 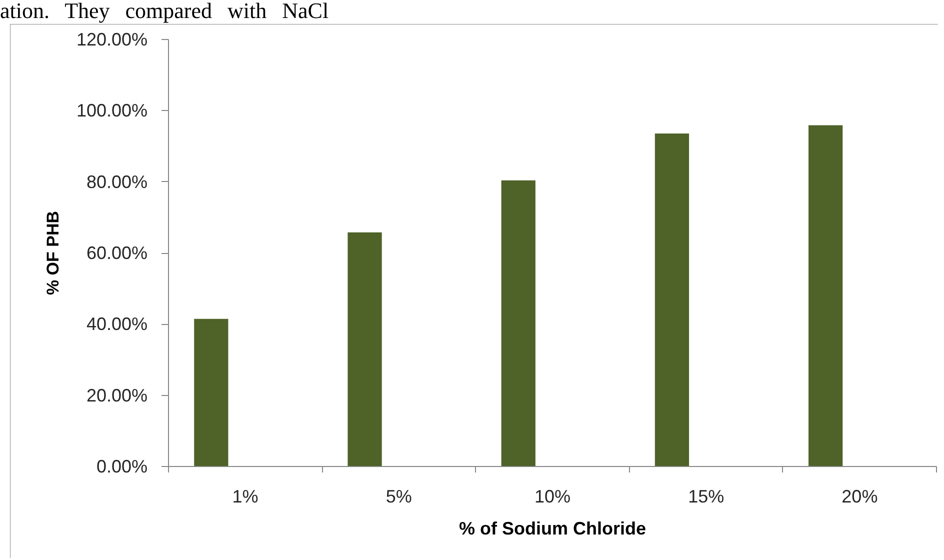 I want to click on y-tick-label: 120.00%, so click(x=112, y=40).